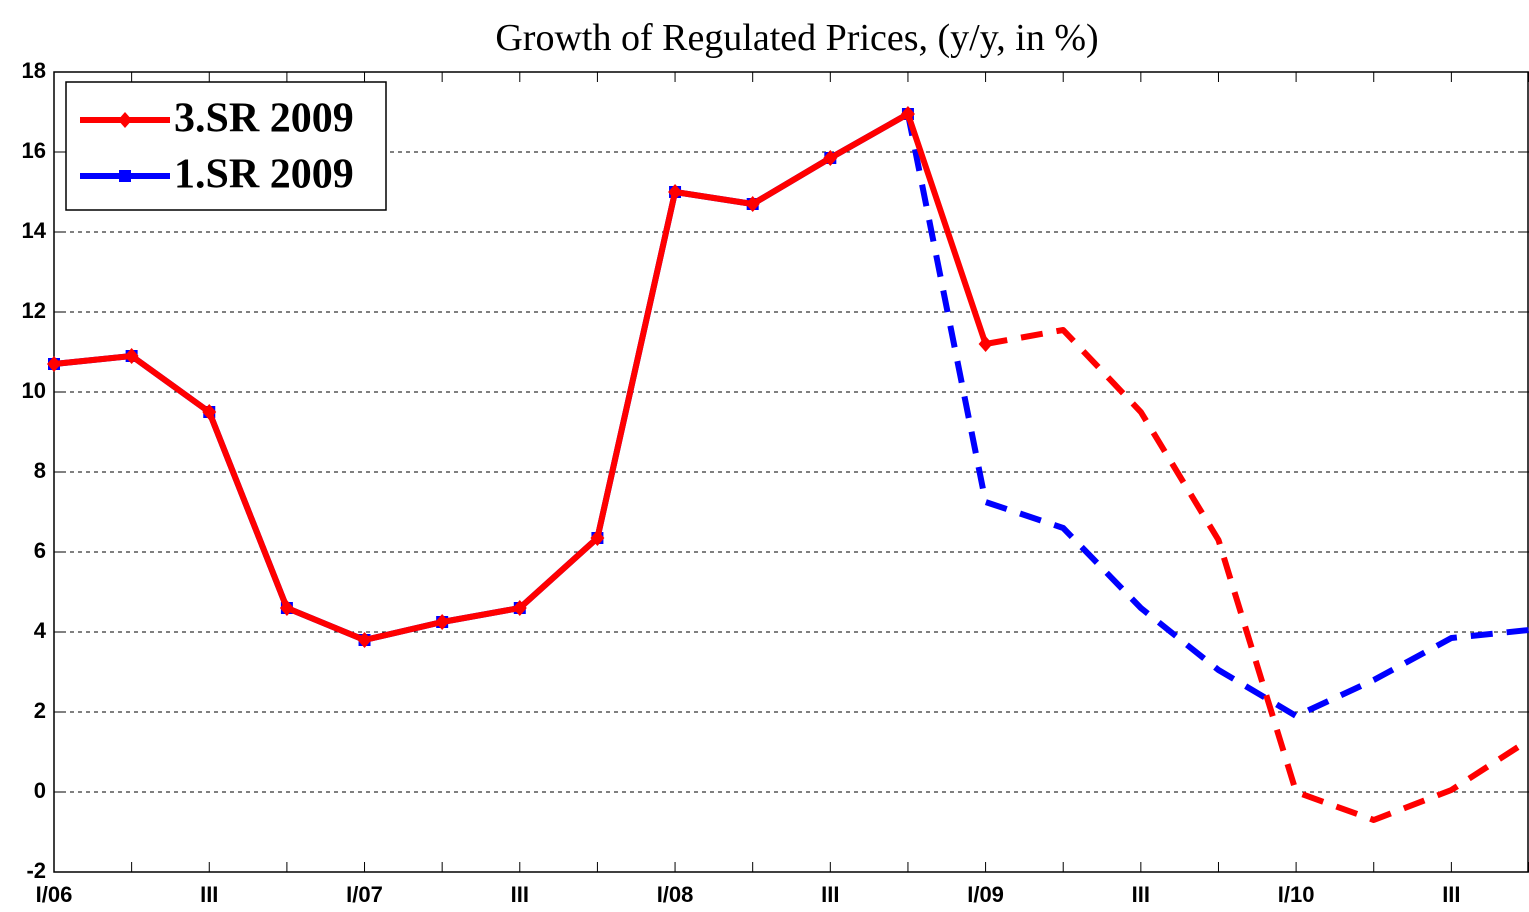 This screenshot has width=1529, height=912. Describe the element at coordinates (36, 870) in the screenshot. I see `y-tick-label: -2` at that location.